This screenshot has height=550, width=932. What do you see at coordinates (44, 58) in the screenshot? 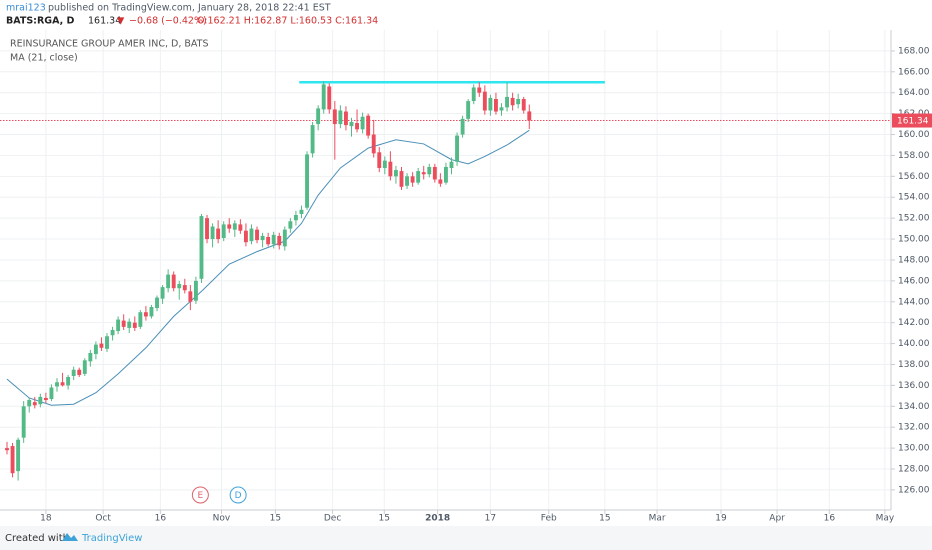
I see `ma-legend: MA (21, close)` at bounding box center [44, 58].